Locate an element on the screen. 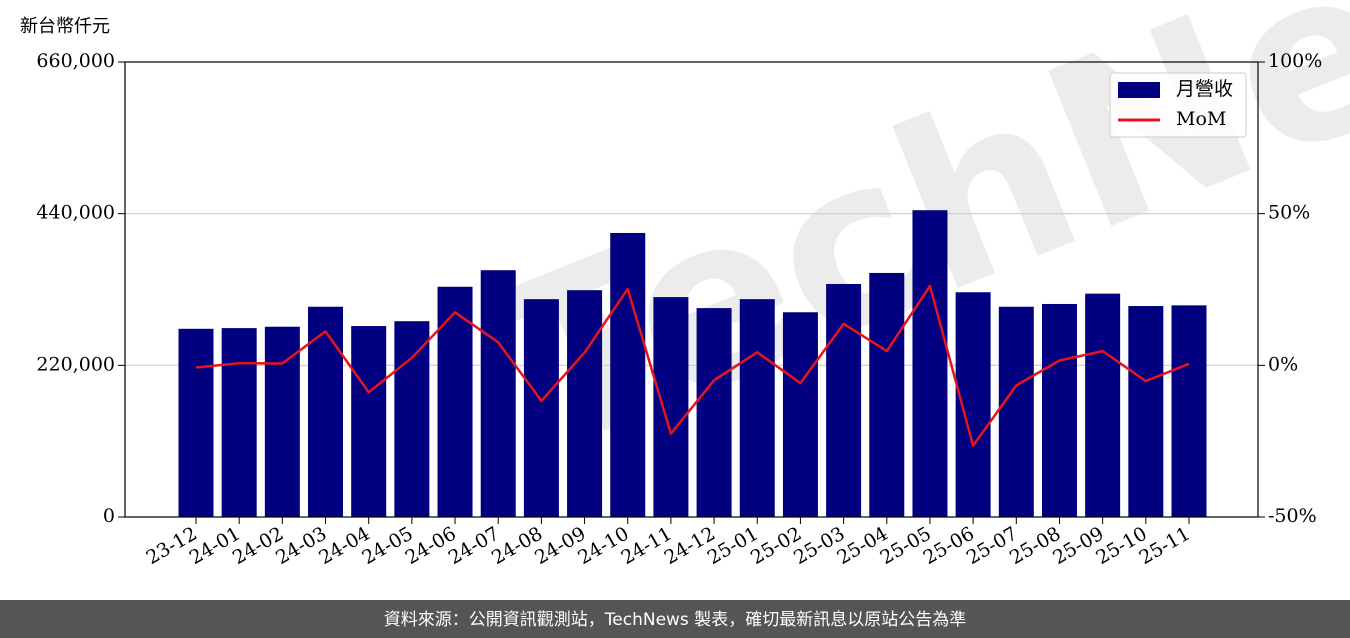 The image size is (1350, 638). y-axis-label: 新台幣仟元 is located at coordinates (65, 26).